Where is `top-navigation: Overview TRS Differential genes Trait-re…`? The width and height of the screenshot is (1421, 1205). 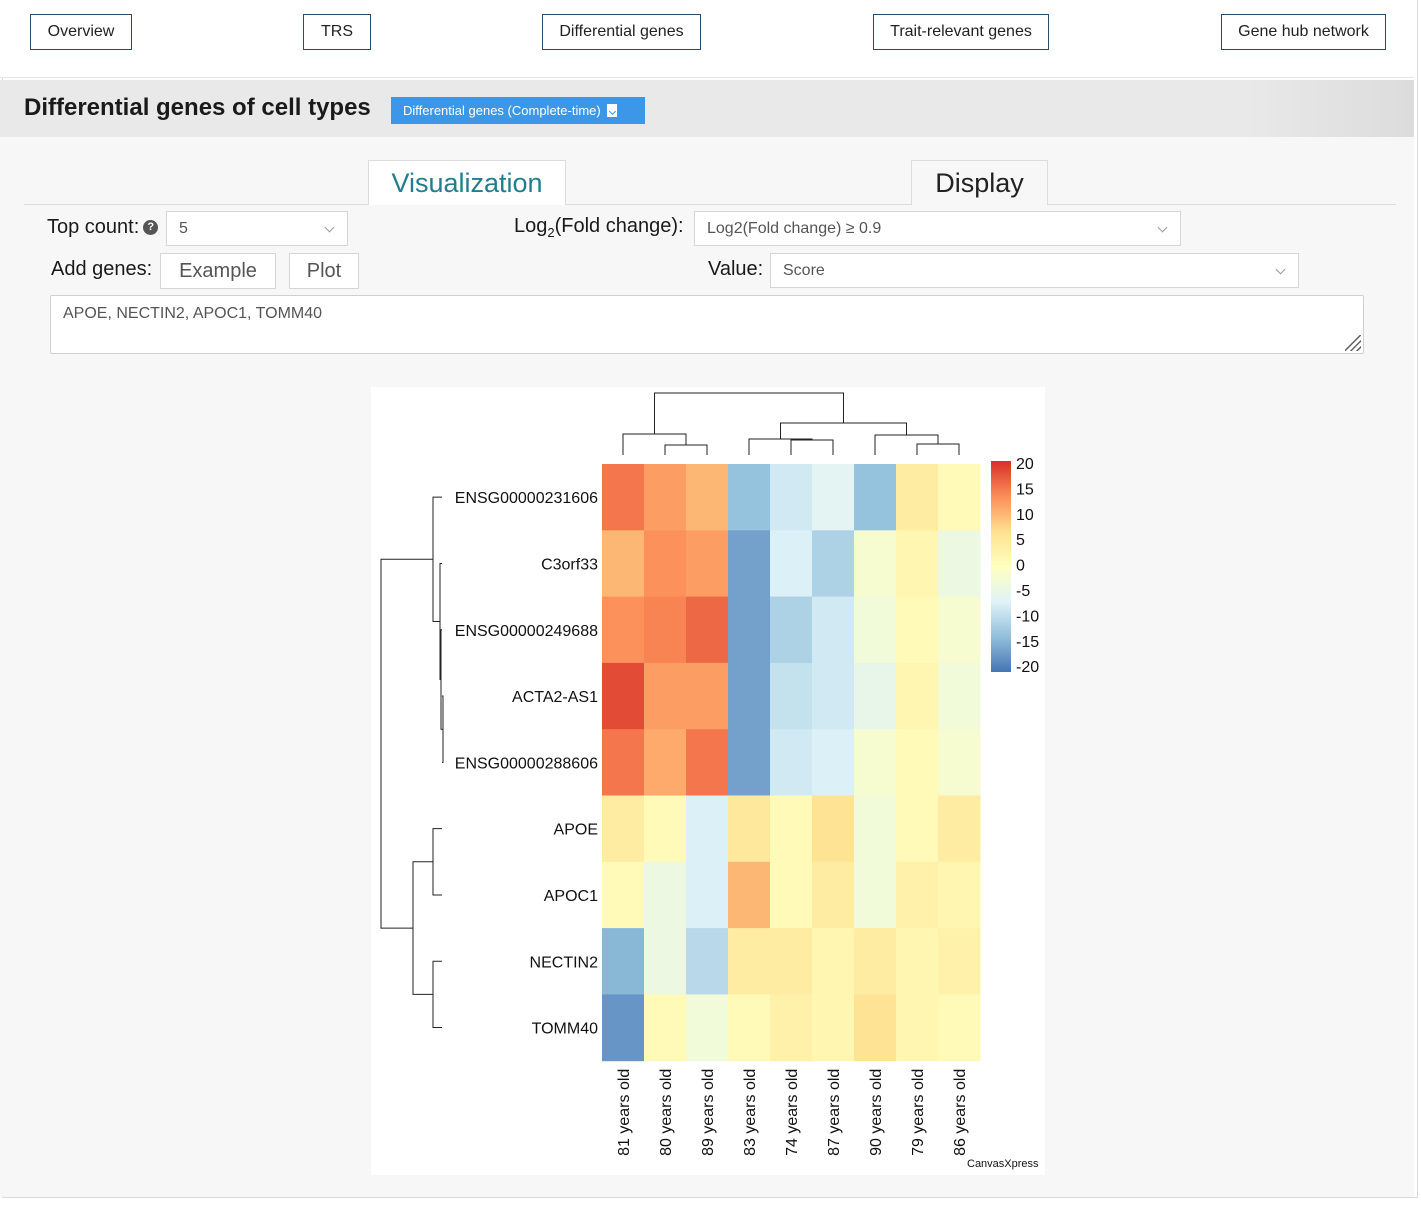 top-navigation: Overview TRS Differential genes Trait-re… is located at coordinates (707, 39).